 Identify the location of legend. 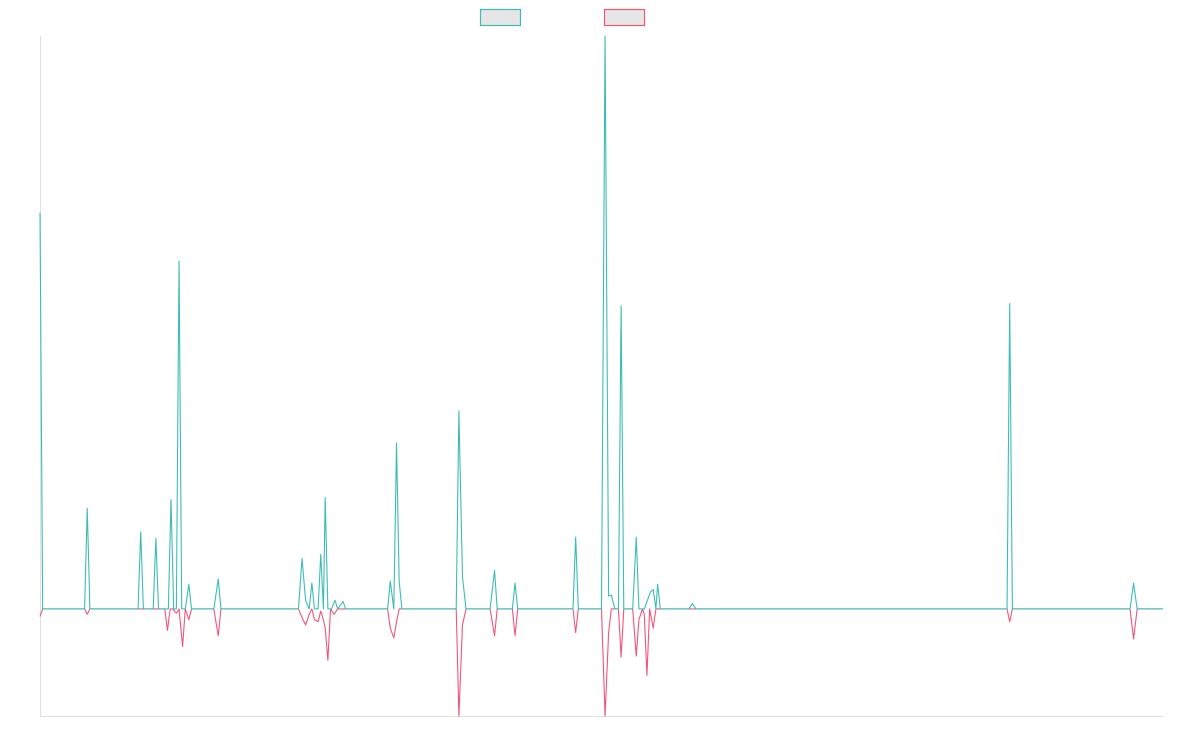
(562, 17).